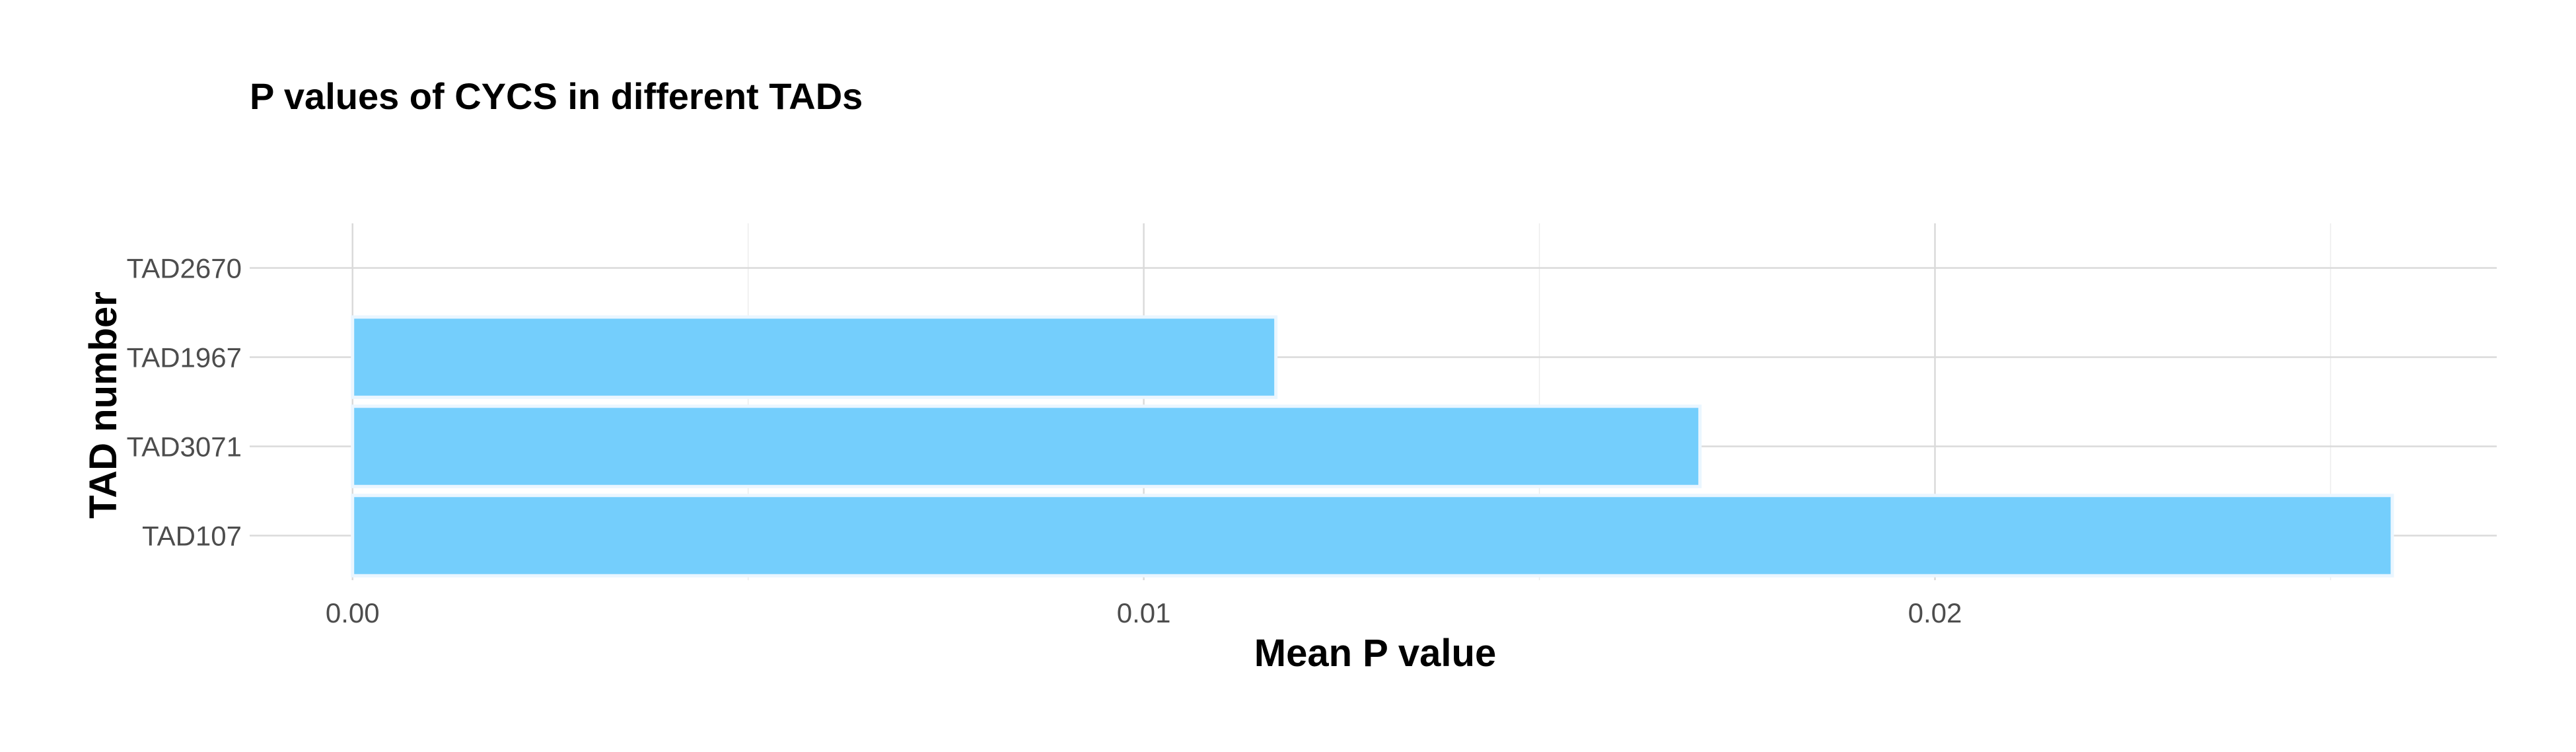 Image resolution: width=2576 pixels, height=752 pixels. I want to click on bar-tad107, so click(1372, 536).